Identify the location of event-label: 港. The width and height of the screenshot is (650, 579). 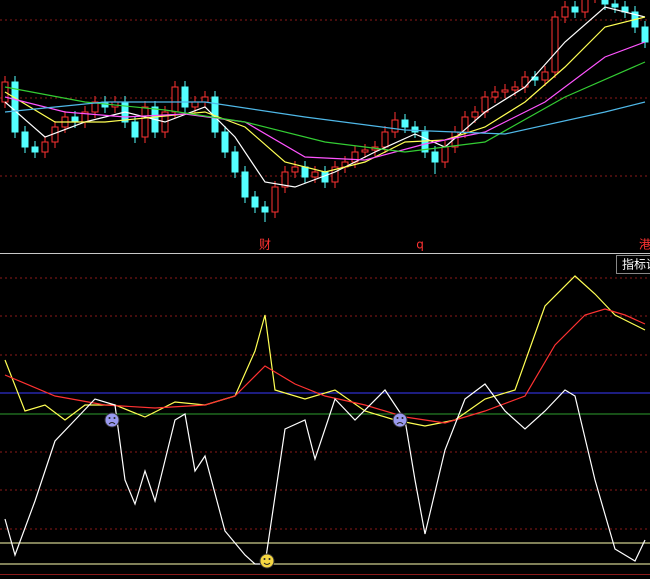
(644, 245).